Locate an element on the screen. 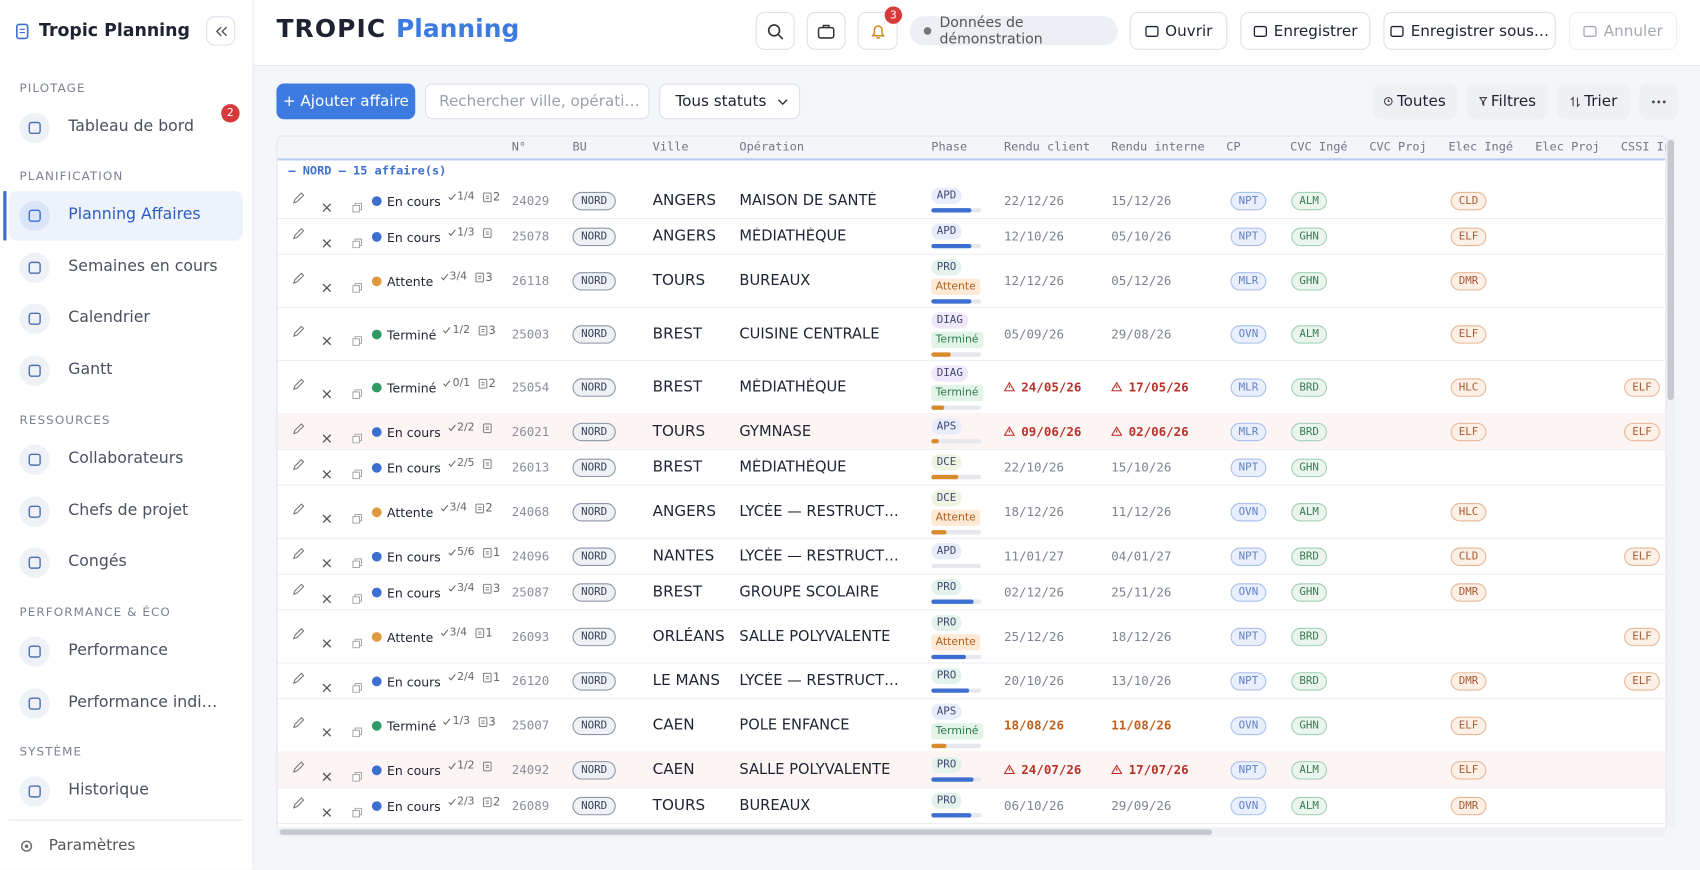  header-button: Annuler is located at coordinates (1623, 30).